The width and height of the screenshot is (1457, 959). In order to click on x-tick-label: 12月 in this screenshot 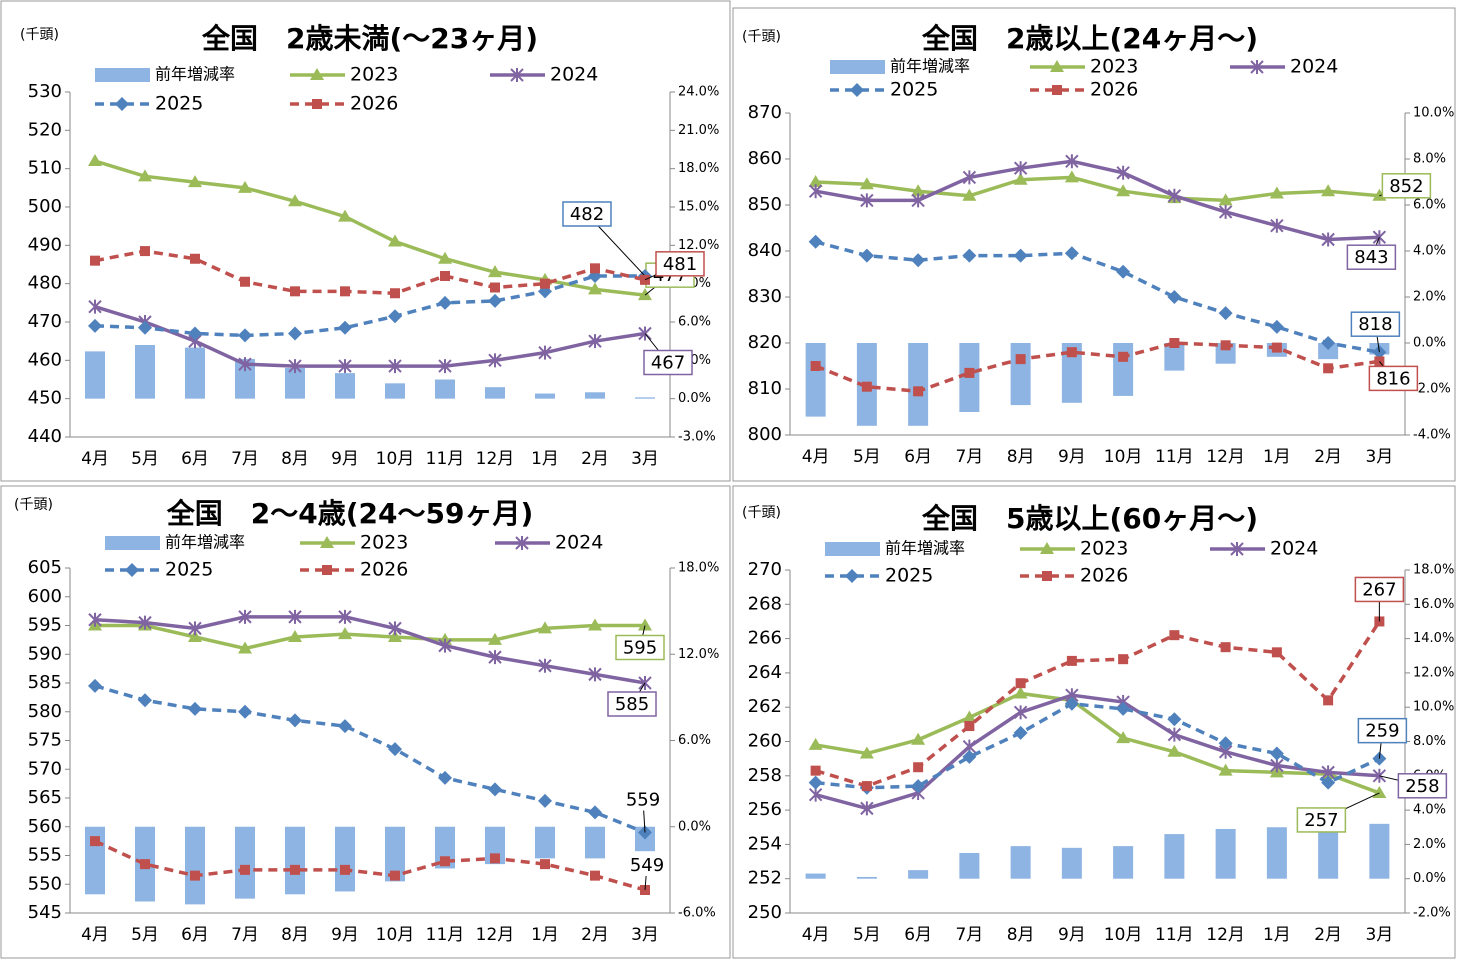, I will do `click(495, 935)`.